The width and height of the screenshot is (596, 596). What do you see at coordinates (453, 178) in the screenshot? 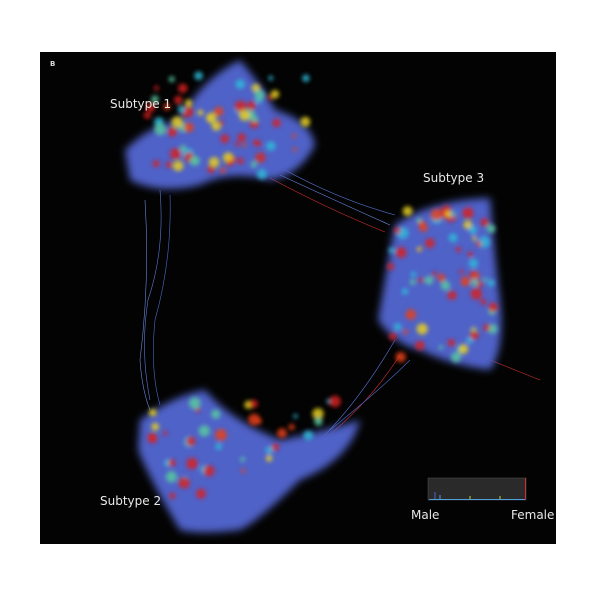
I see `cluster-label: Subtype 3` at bounding box center [453, 178].